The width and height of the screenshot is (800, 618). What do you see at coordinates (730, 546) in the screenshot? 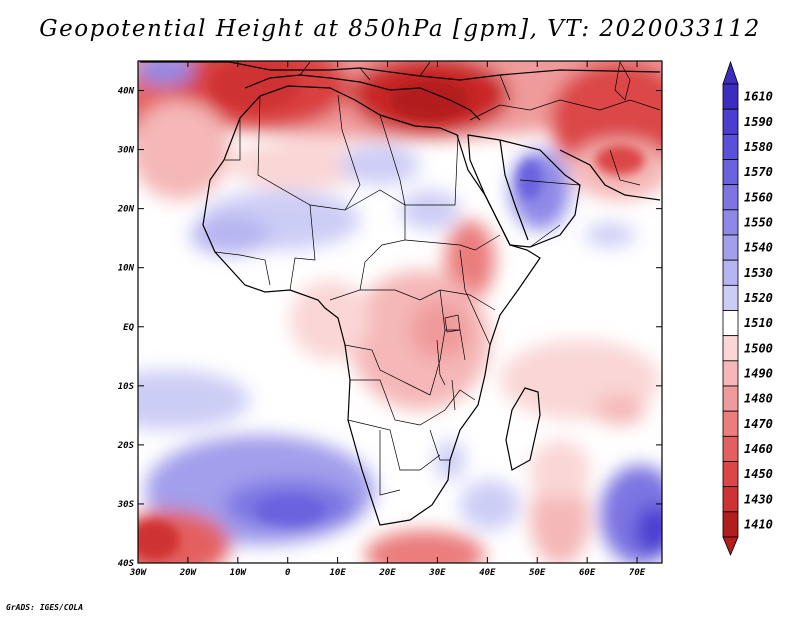
I see `colorbar-bottom-arrow` at bounding box center [730, 546].